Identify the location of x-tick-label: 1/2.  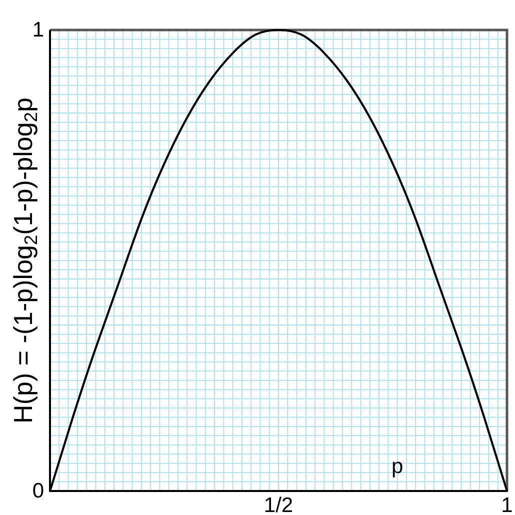
(279, 504).